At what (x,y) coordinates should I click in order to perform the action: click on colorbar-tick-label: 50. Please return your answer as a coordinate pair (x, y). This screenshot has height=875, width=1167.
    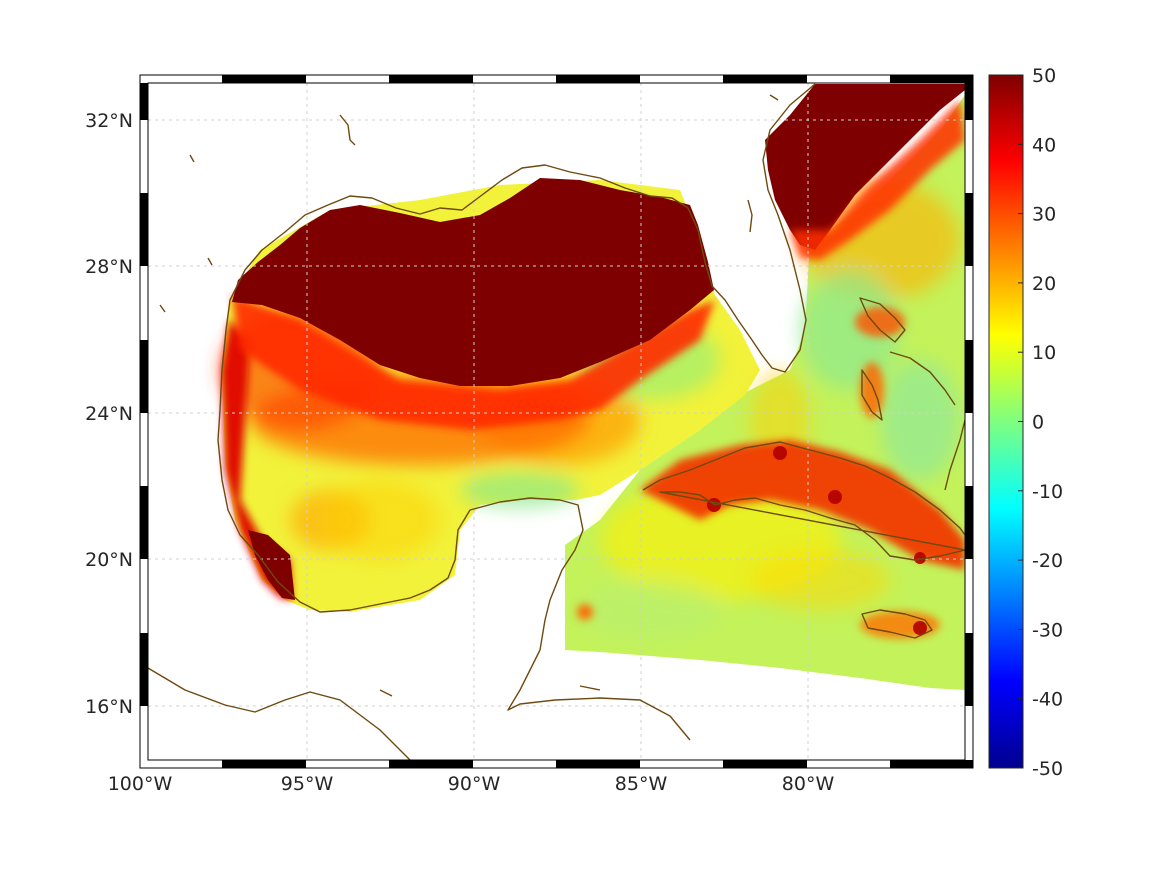
    Looking at the image, I should click on (1044, 76).